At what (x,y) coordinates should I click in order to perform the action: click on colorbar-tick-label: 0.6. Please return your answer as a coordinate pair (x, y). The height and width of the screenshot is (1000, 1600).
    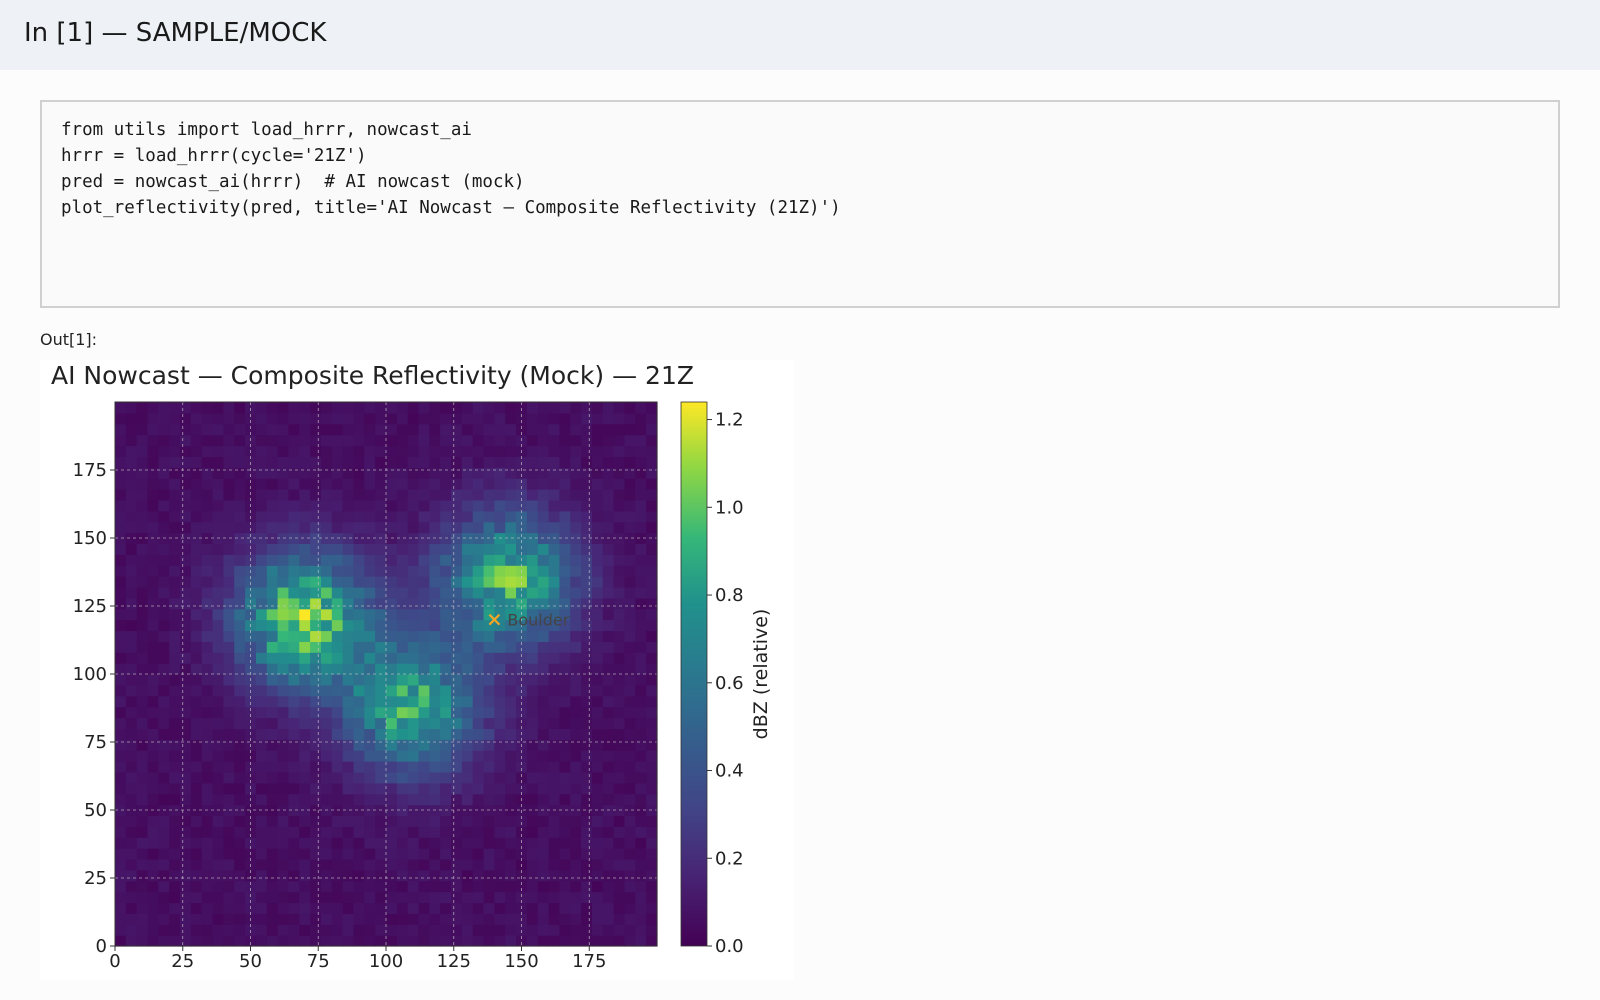
    Looking at the image, I should click on (729, 683).